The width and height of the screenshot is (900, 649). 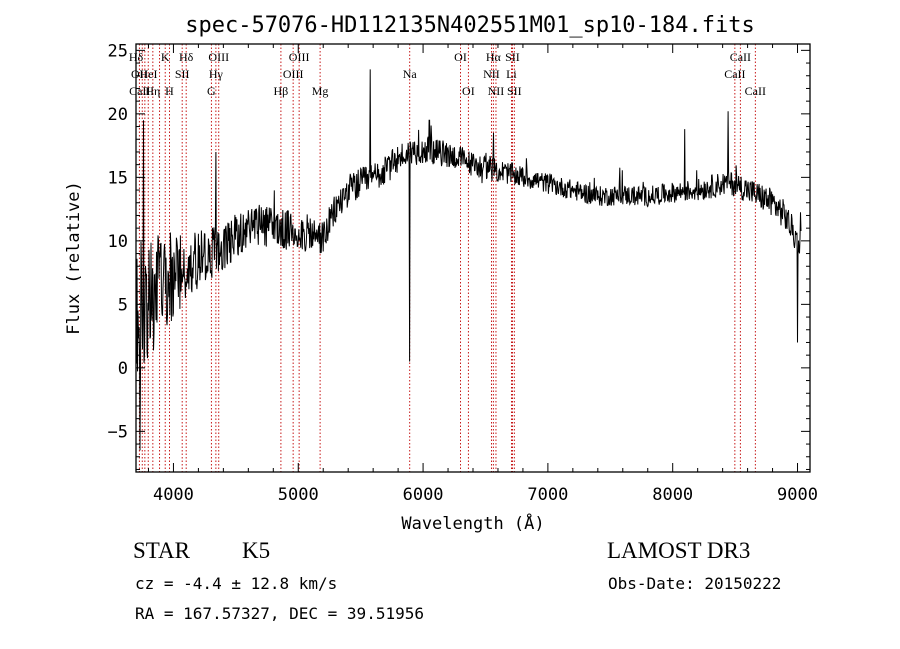 What do you see at coordinates (118, 178) in the screenshot?
I see `y-tick-label: 15` at bounding box center [118, 178].